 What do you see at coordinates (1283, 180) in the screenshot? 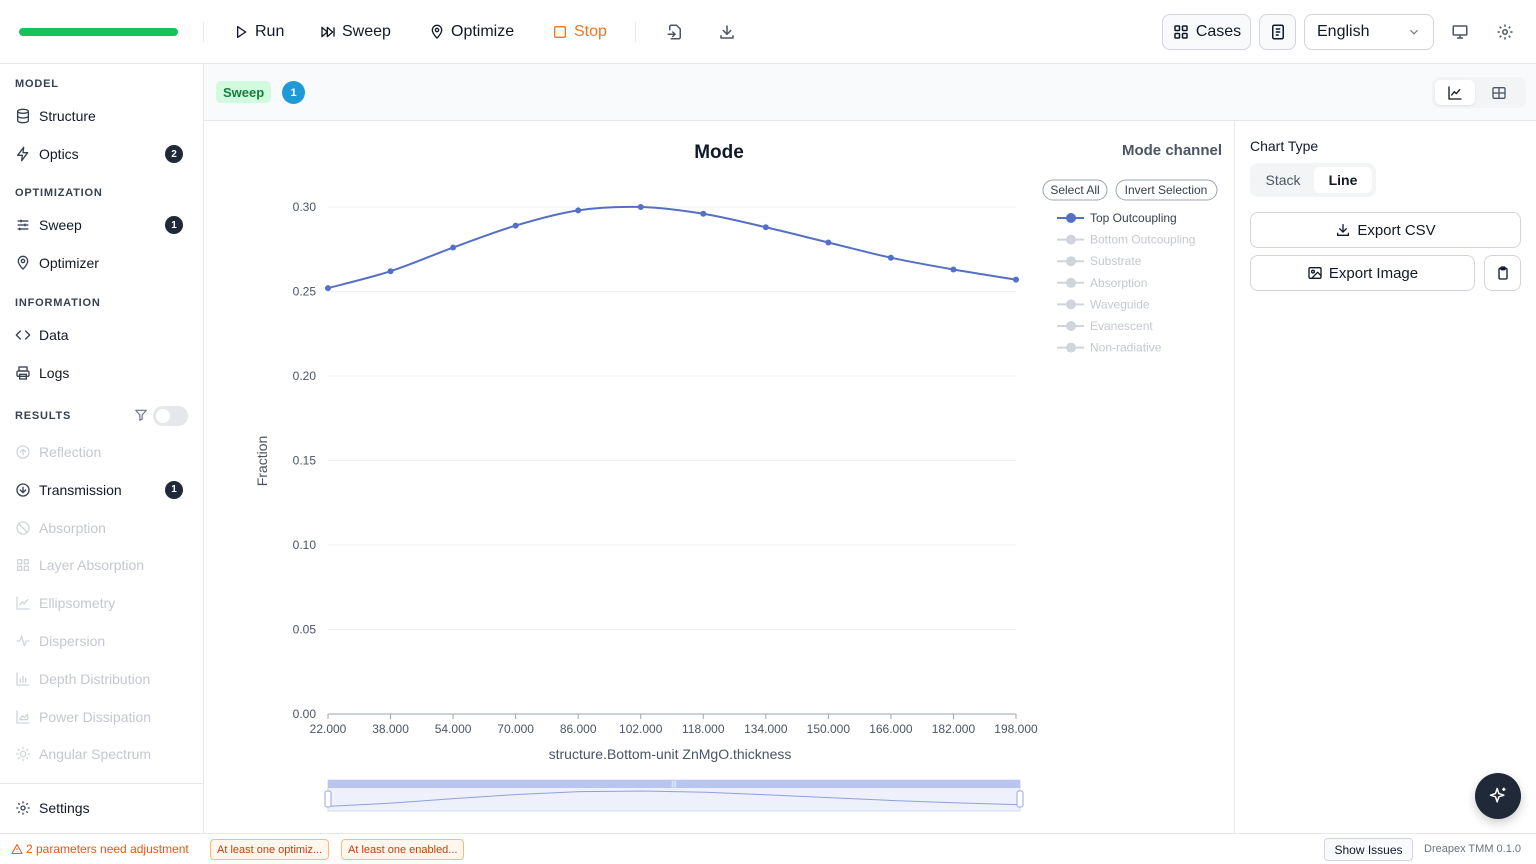
I see `stack-option: Stack` at bounding box center [1283, 180].